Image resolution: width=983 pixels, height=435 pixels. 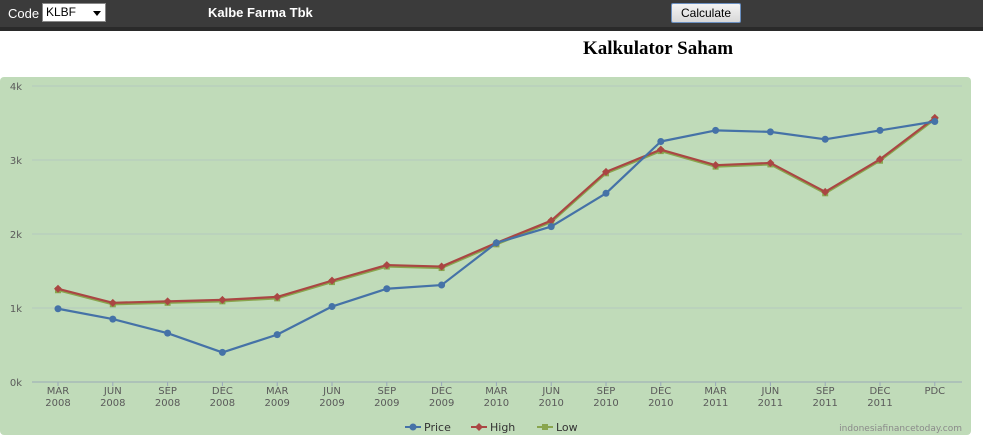 What do you see at coordinates (658, 48) in the screenshot?
I see `page-title: Kalkulator Saham` at bounding box center [658, 48].